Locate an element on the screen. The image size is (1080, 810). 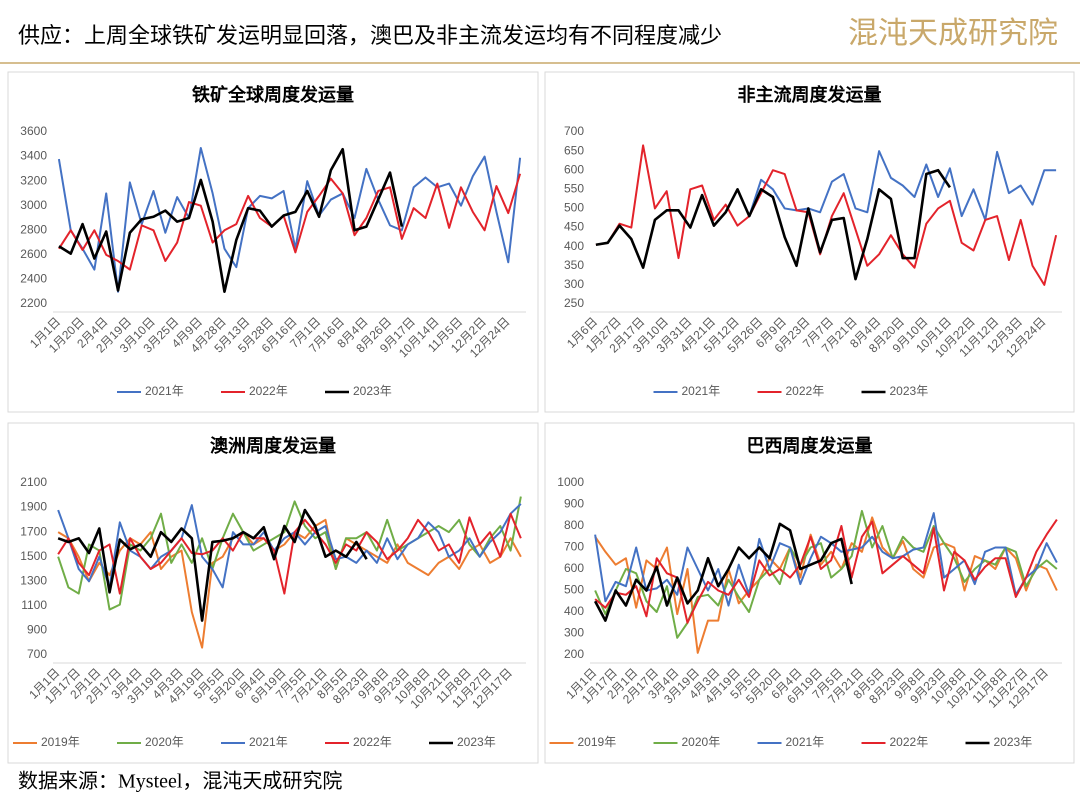
chart-title: 澳洲周度发运量 is located at coordinates (273, 445).